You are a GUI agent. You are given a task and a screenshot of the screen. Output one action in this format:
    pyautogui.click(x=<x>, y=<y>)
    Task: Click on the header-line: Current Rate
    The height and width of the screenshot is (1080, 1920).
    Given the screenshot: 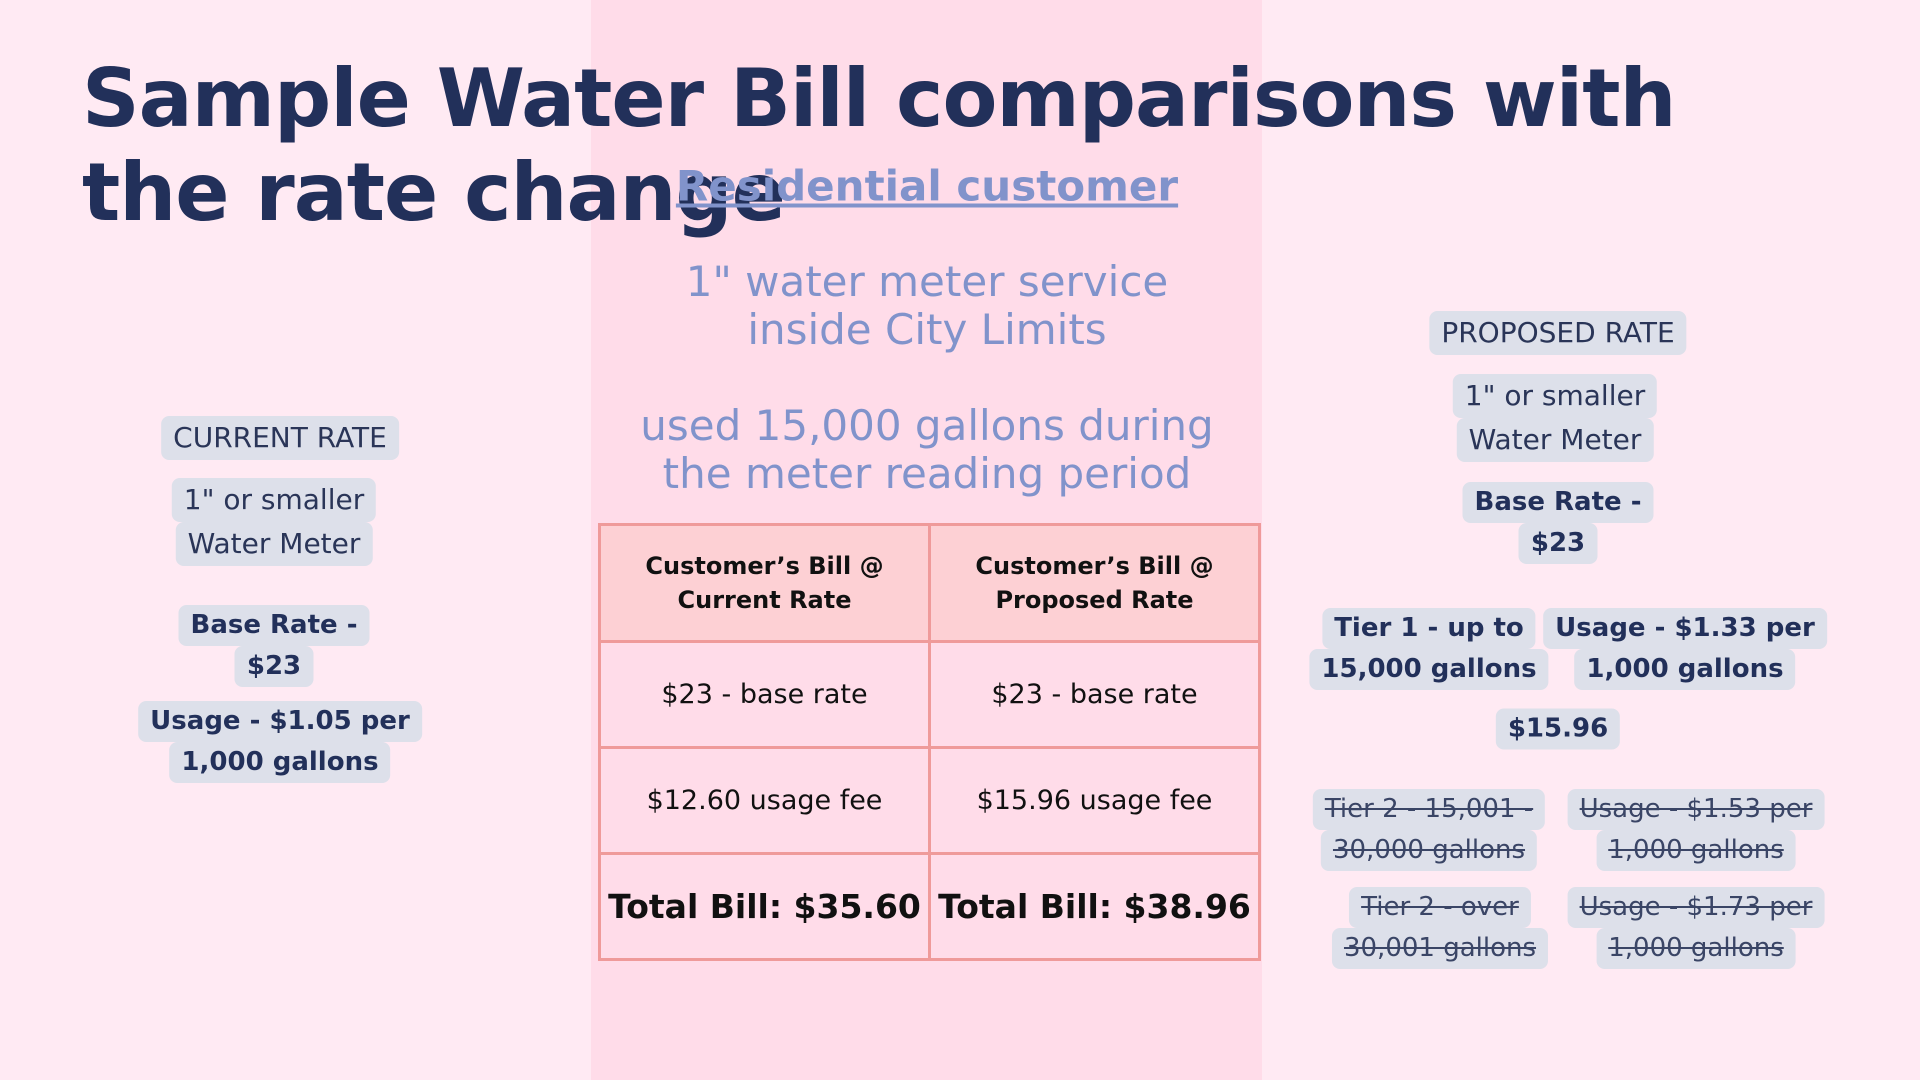 What is the action you would take?
    pyautogui.click(x=764, y=600)
    